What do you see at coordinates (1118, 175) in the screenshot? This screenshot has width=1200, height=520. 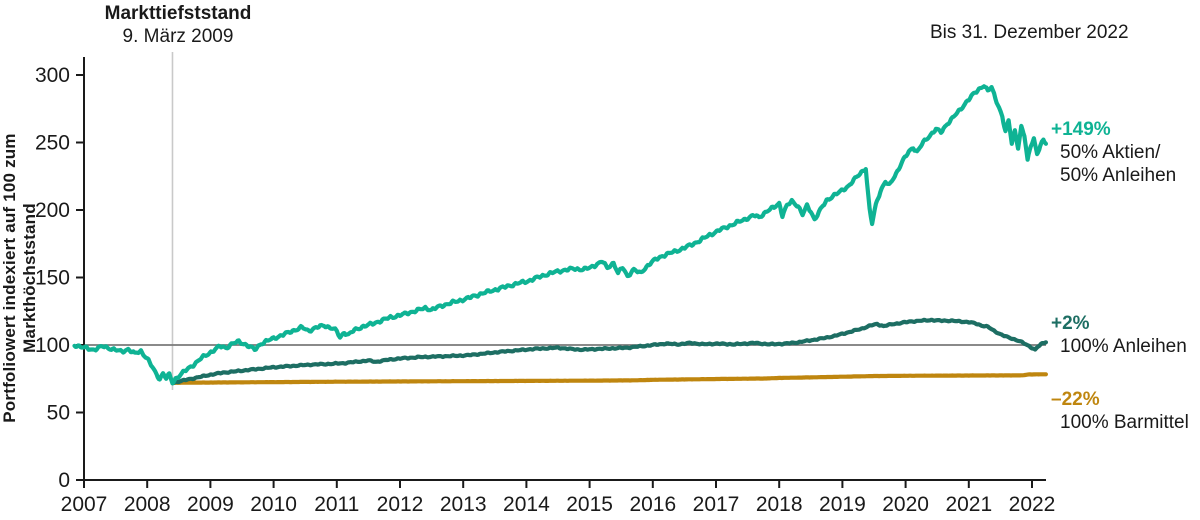 I see `series-name-stocks-line2: 50% Anleihen` at bounding box center [1118, 175].